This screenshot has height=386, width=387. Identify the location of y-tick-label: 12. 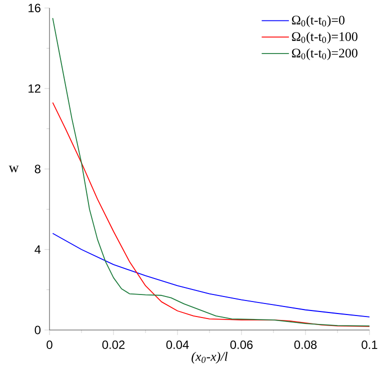
(34, 88).